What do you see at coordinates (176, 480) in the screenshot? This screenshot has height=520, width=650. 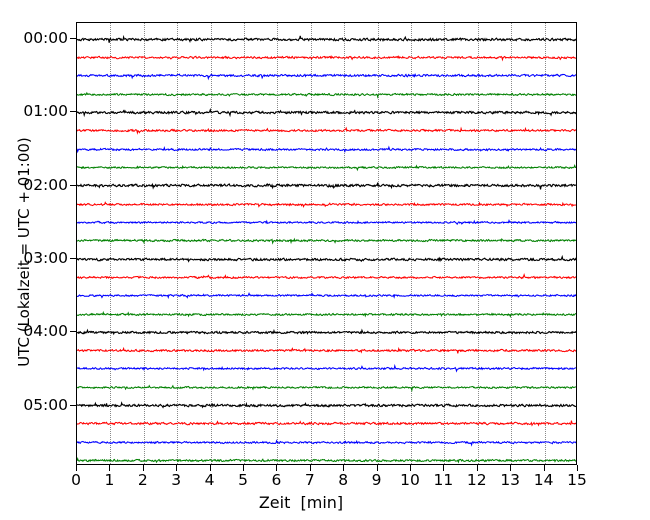 I see `x-axis-tick-label: 3` at bounding box center [176, 480].